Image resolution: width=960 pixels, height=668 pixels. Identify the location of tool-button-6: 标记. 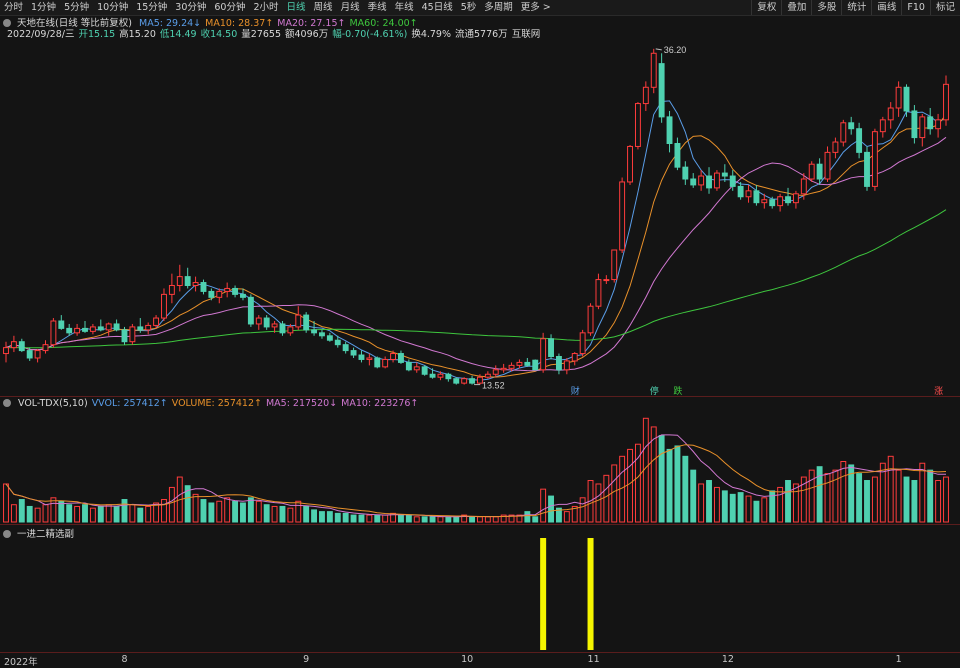
(944, 7).